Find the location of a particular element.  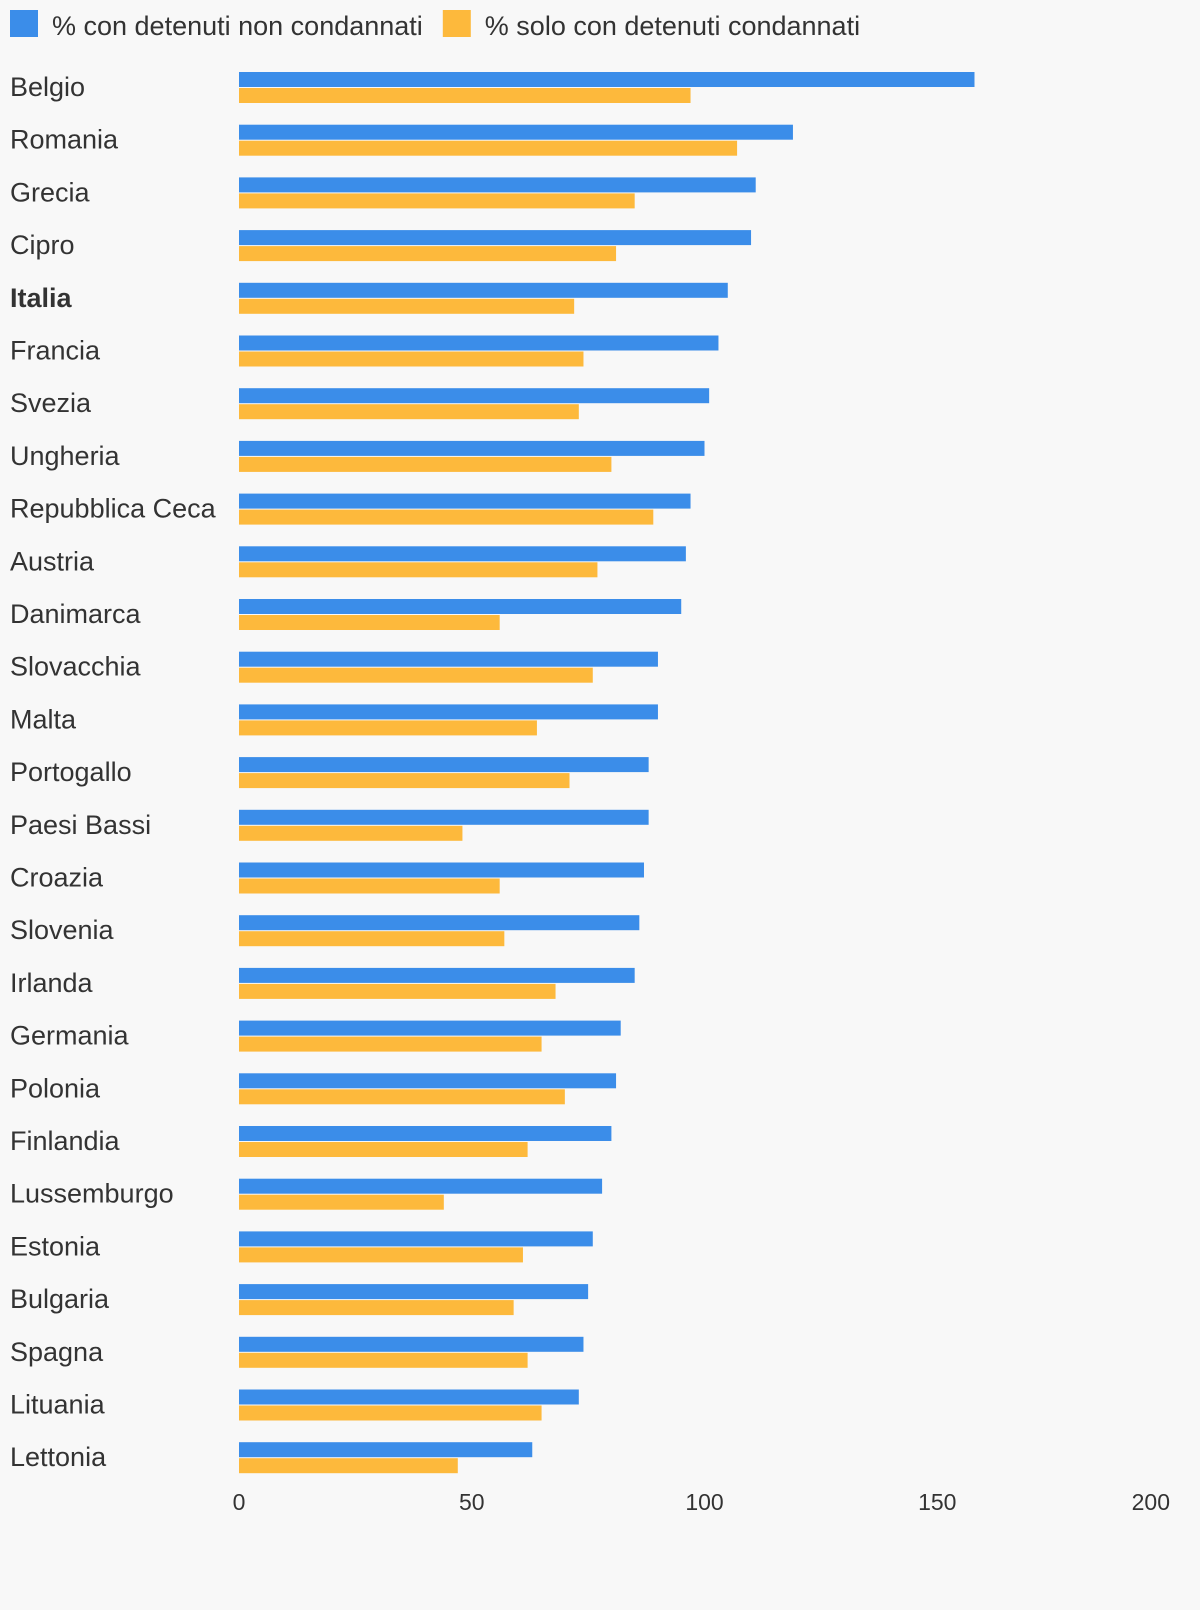

category-label-malta: Malta is located at coordinates (43, 719).